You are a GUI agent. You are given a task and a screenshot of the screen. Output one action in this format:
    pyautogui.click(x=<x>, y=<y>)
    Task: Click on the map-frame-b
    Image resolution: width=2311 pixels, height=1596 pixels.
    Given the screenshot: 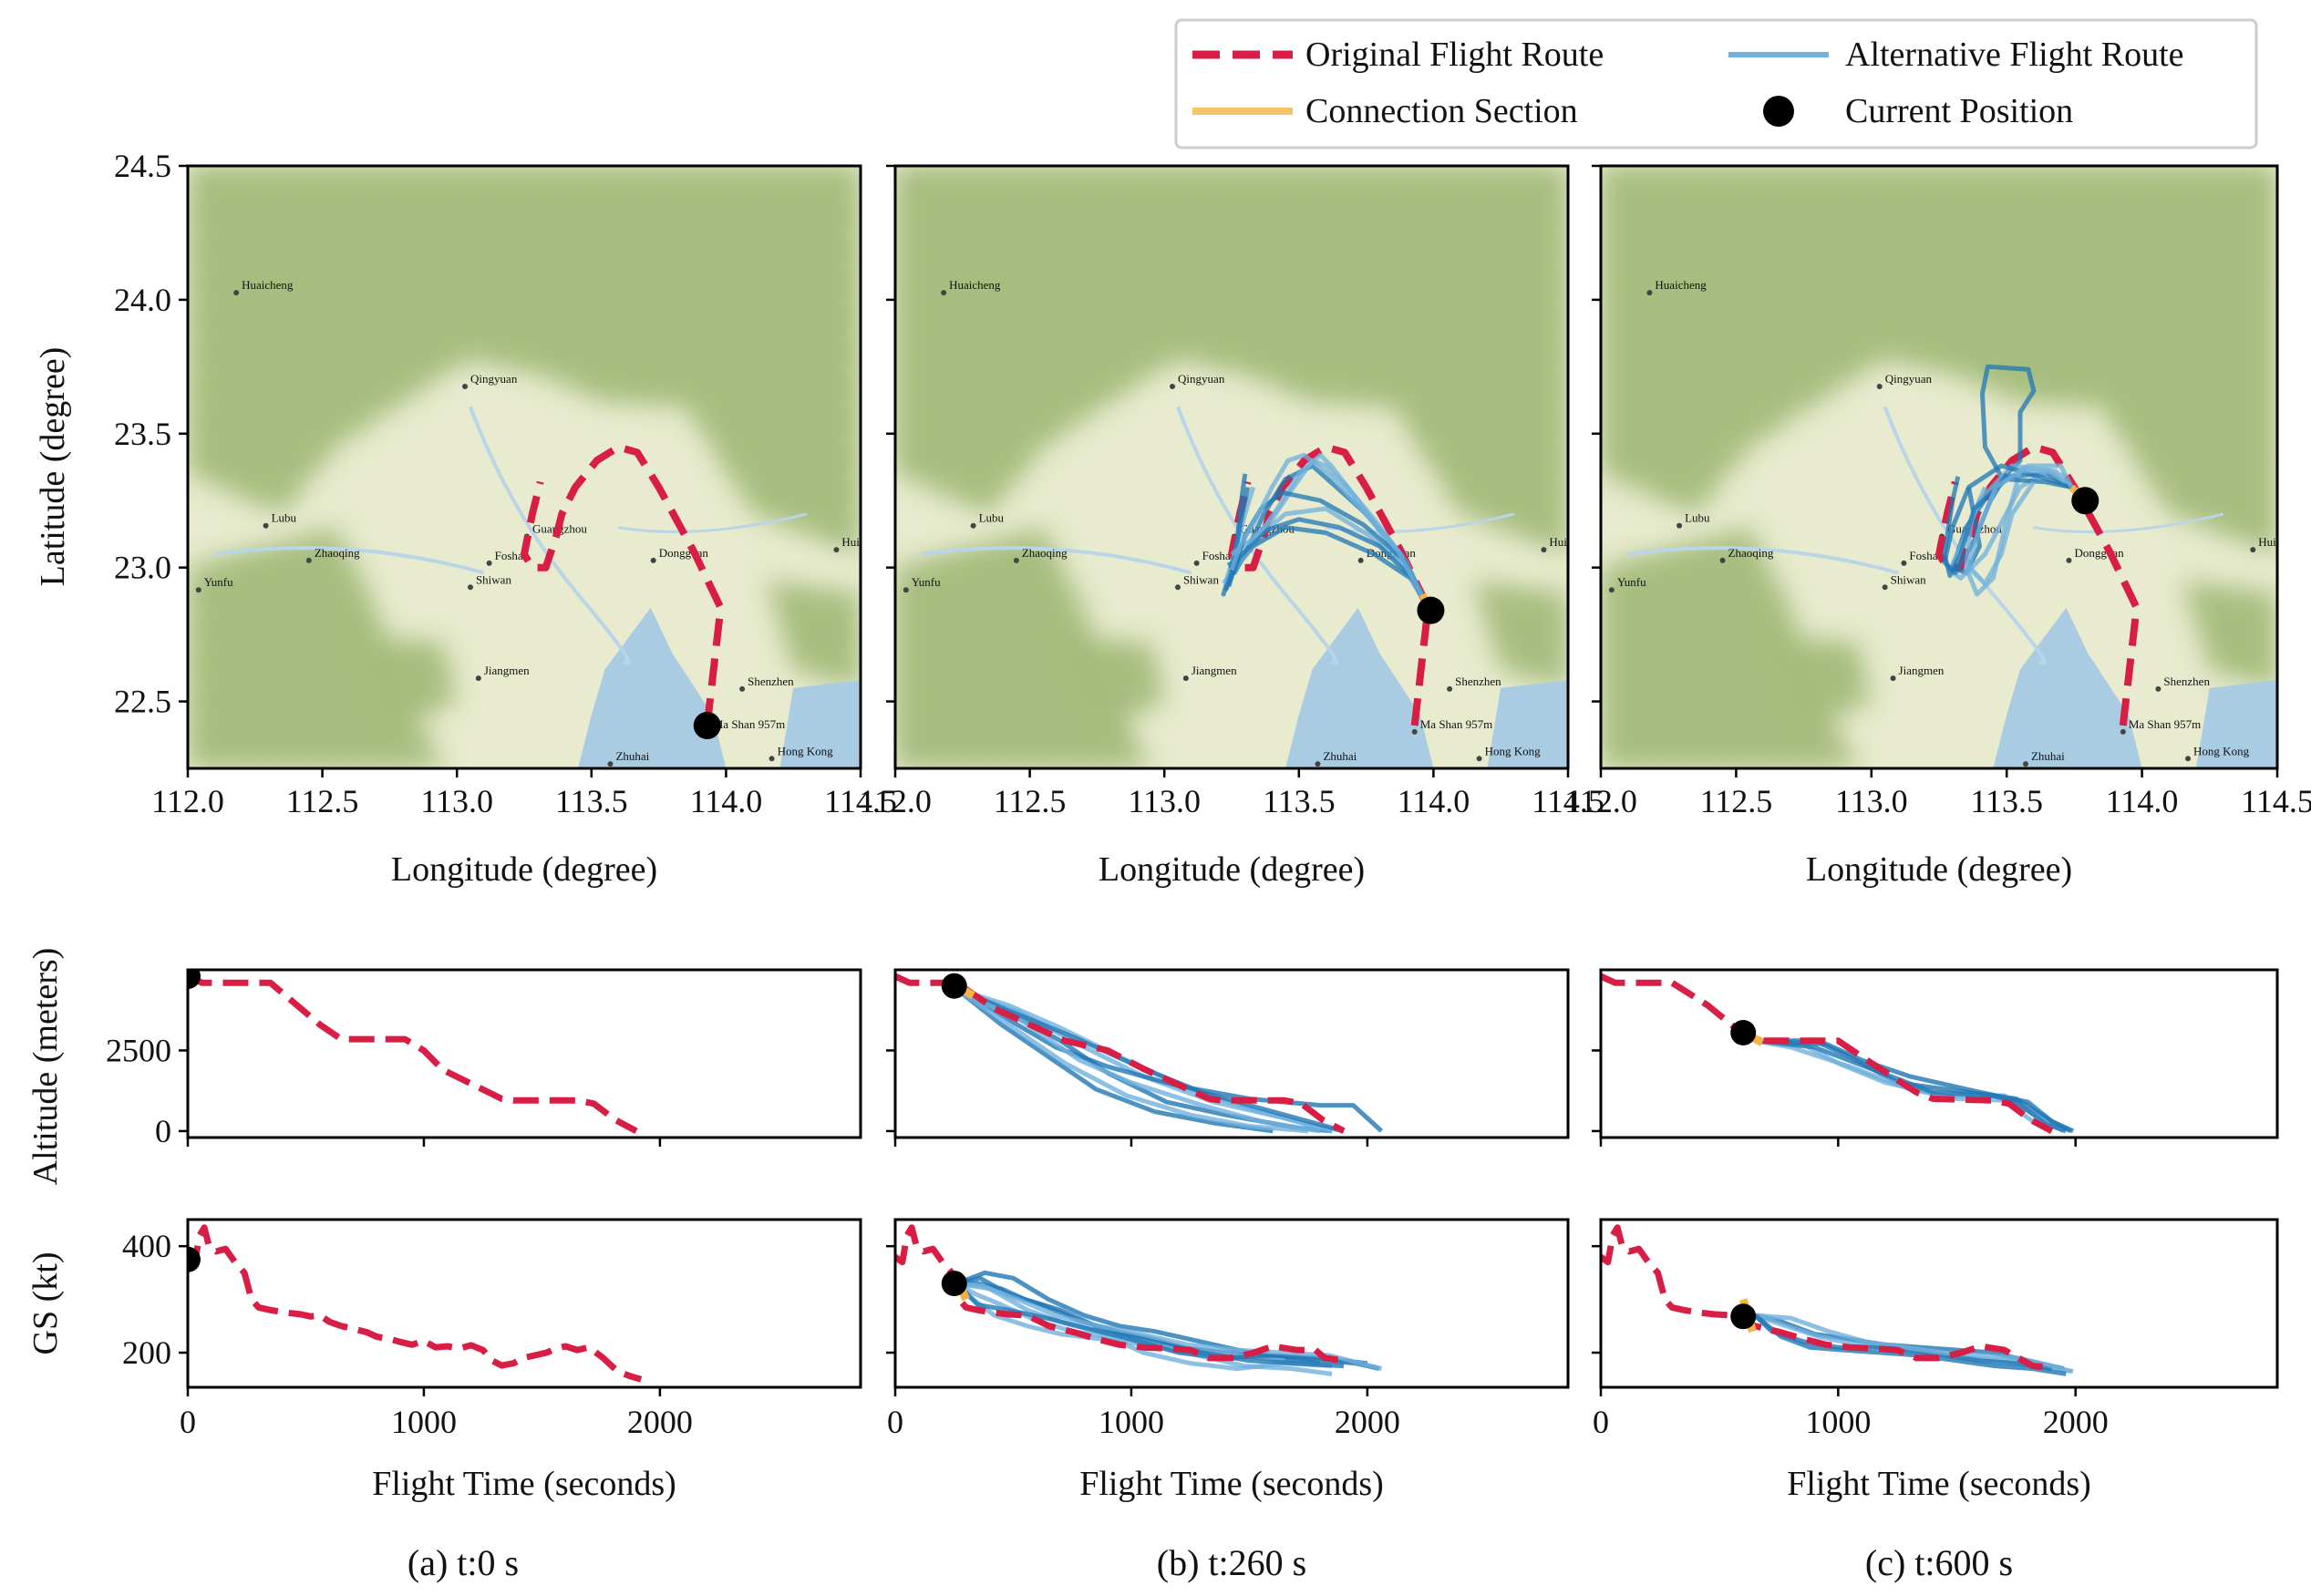 What is the action you would take?
    pyautogui.click(x=1231, y=467)
    